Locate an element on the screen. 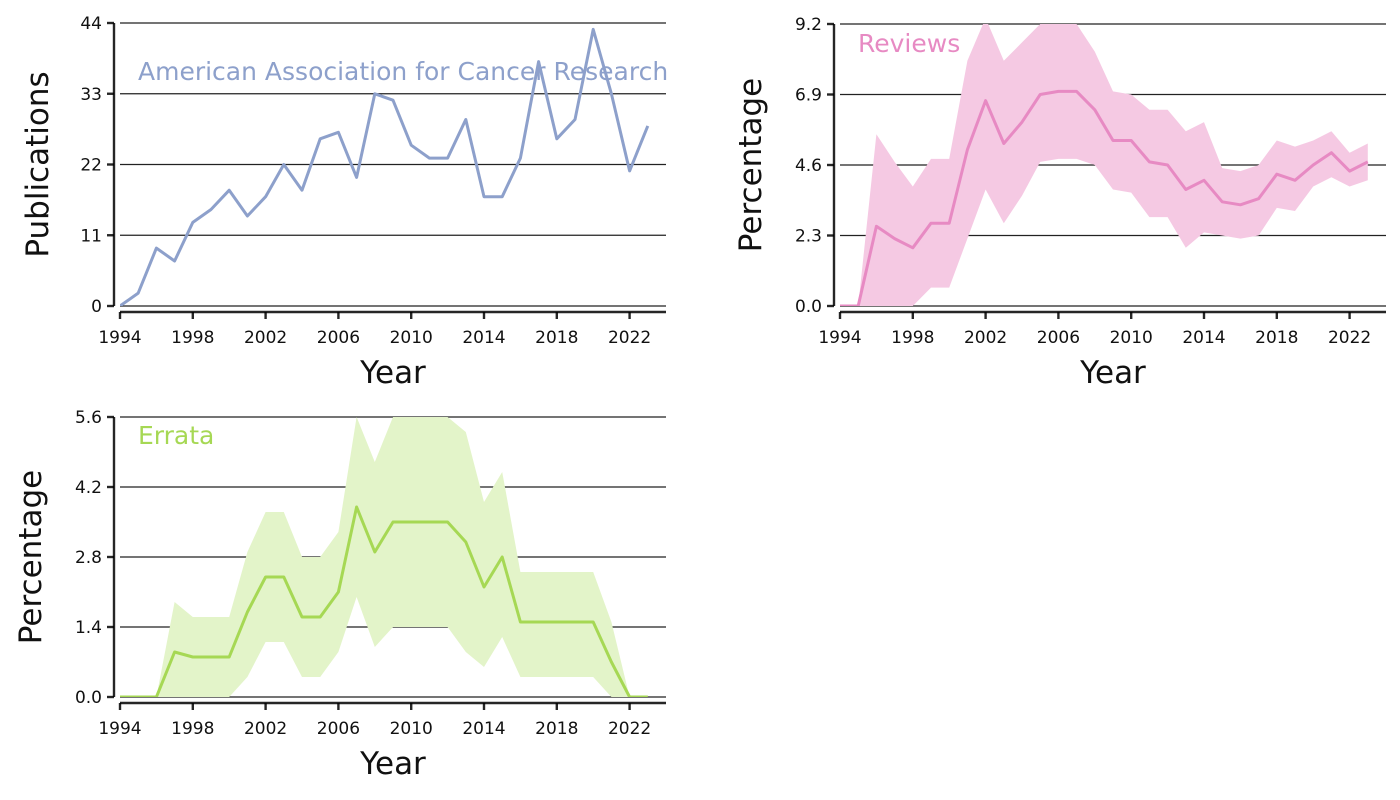 This screenshot has height=800, width=1400. y-tick-label: 22 is located at coordinates (91, 166).